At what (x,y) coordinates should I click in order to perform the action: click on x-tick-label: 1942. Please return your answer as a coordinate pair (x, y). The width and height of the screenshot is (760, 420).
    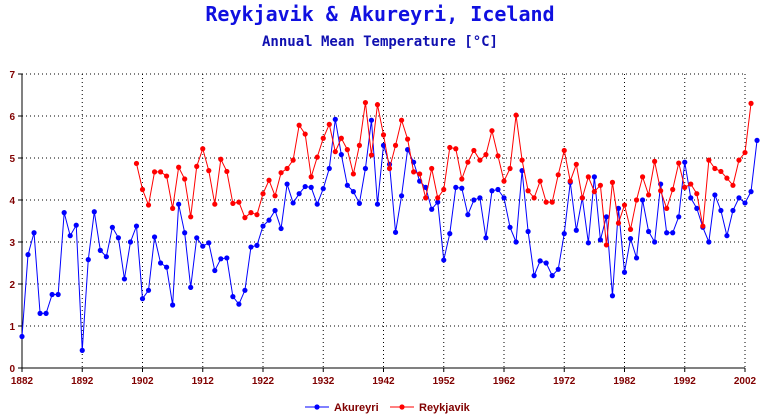
    Looking at the image, I should click on (383, 381).